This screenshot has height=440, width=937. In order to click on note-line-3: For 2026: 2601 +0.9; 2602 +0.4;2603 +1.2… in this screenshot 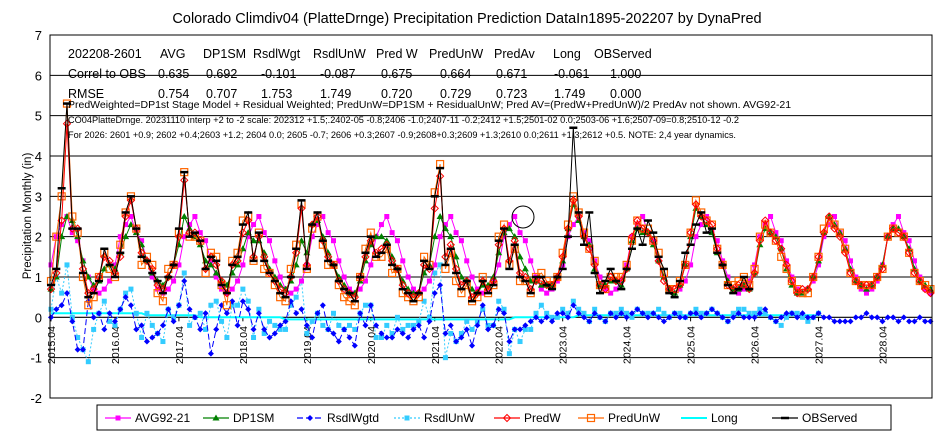, I will do `click(402, 135)`.